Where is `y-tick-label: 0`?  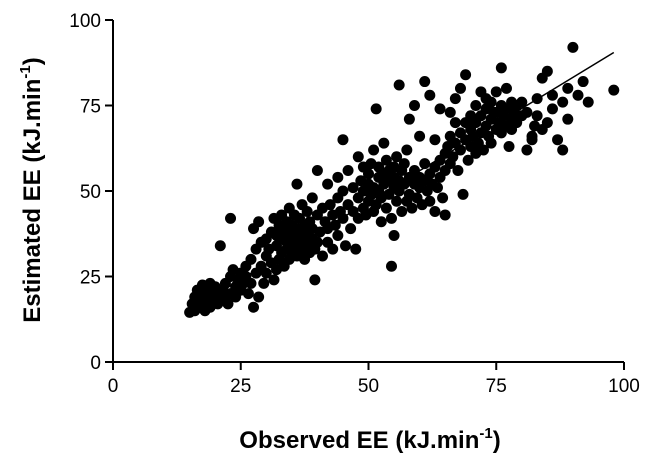 y-tick-label: 0 is located at coordinates (95, 363).